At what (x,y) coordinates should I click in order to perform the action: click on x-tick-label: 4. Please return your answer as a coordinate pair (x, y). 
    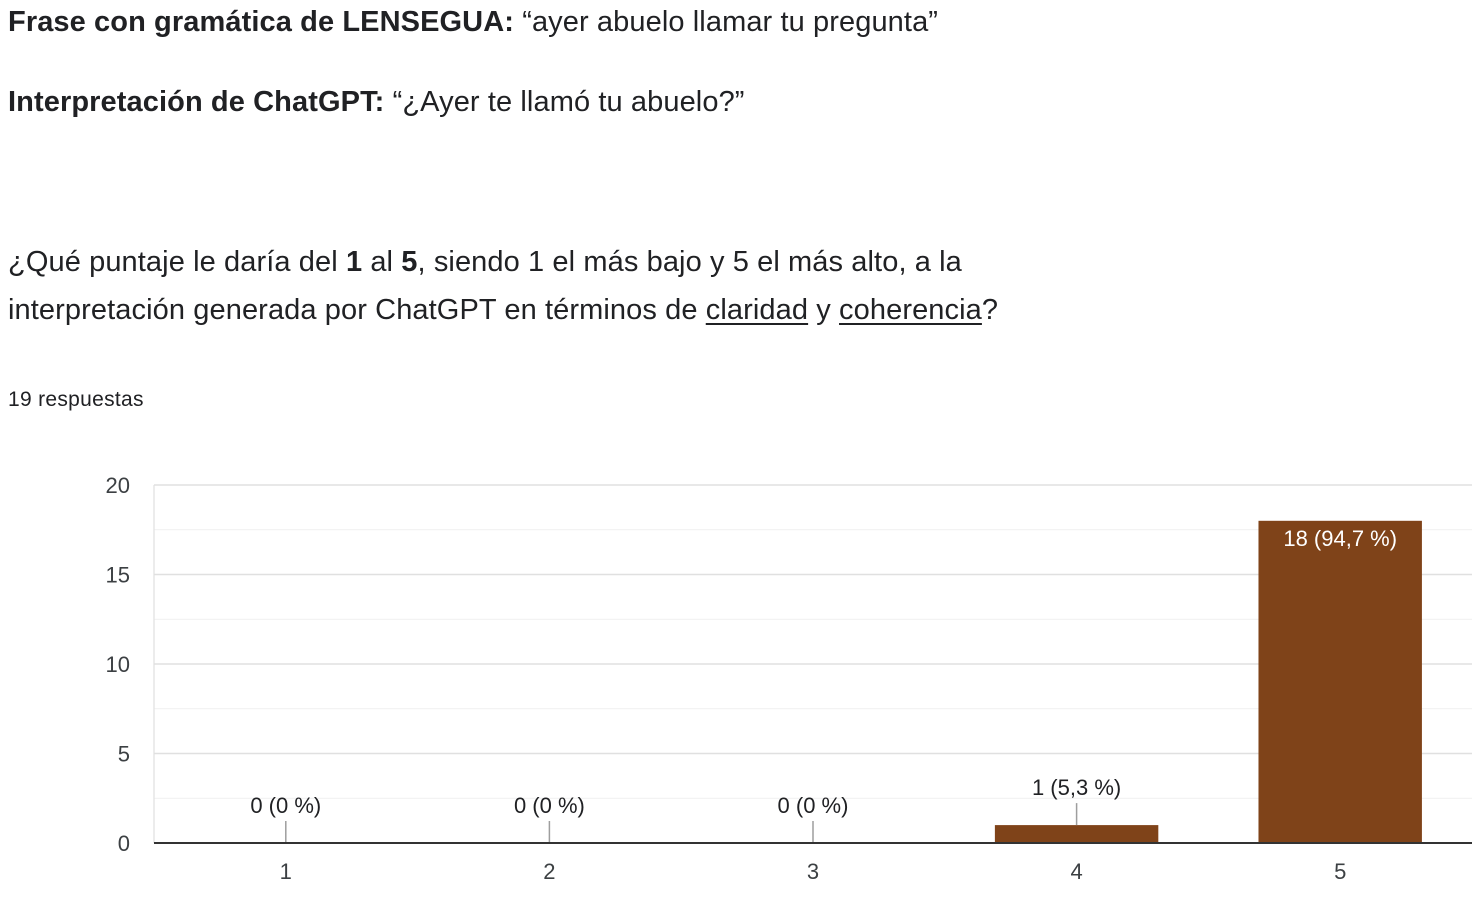
    Looking at the image, I should click on (1076, 871).